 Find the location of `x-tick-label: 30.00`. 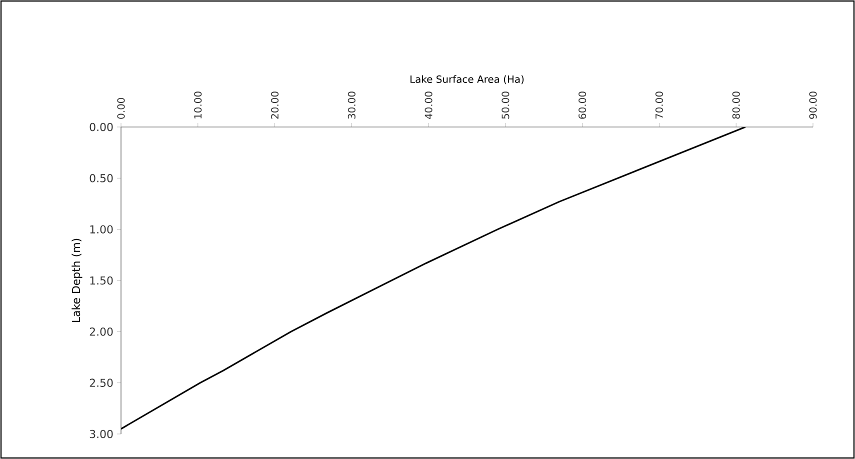

x-tick-label: 30.00 is located at coordinates (352, 105).